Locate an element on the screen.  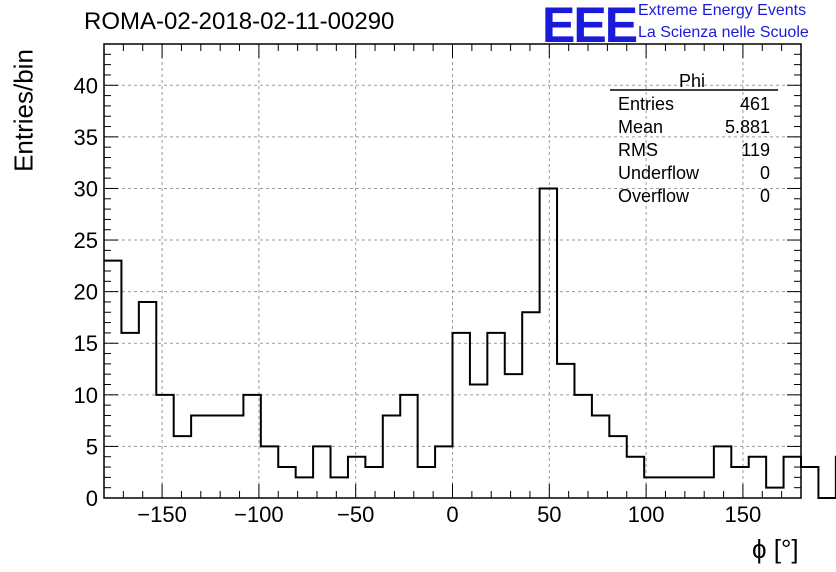
stats-label-mean: Mean is located at coordinates (641, 127).